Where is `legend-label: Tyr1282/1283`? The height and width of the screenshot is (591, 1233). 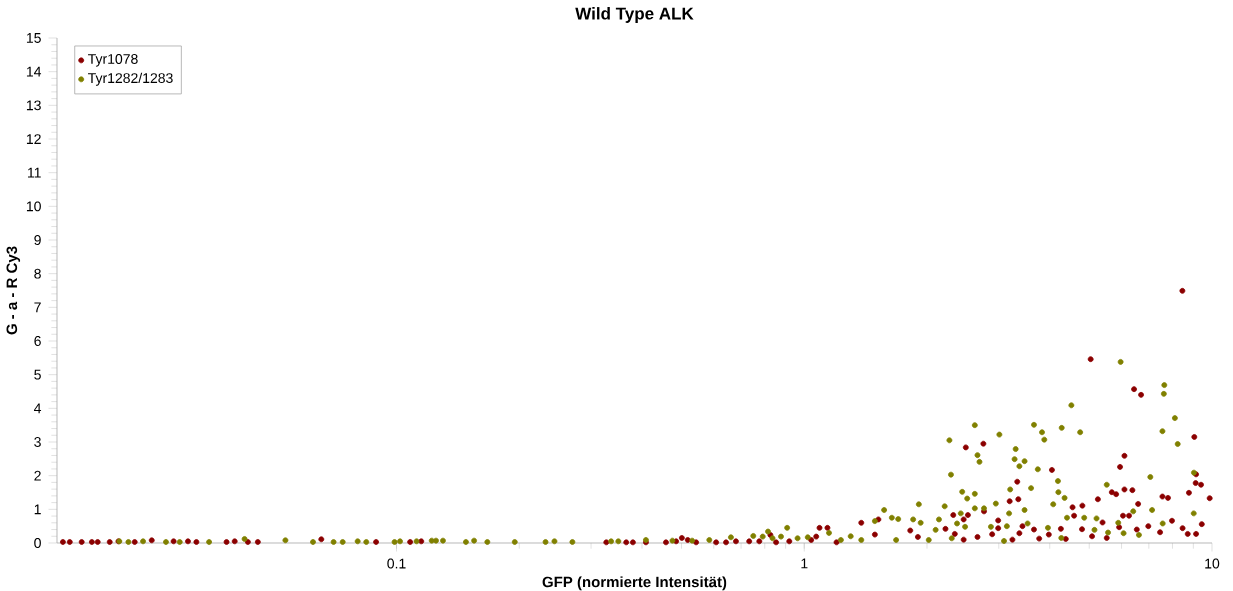
legend-label: Tyr1282/1283 is located at coordinates (130, 79).